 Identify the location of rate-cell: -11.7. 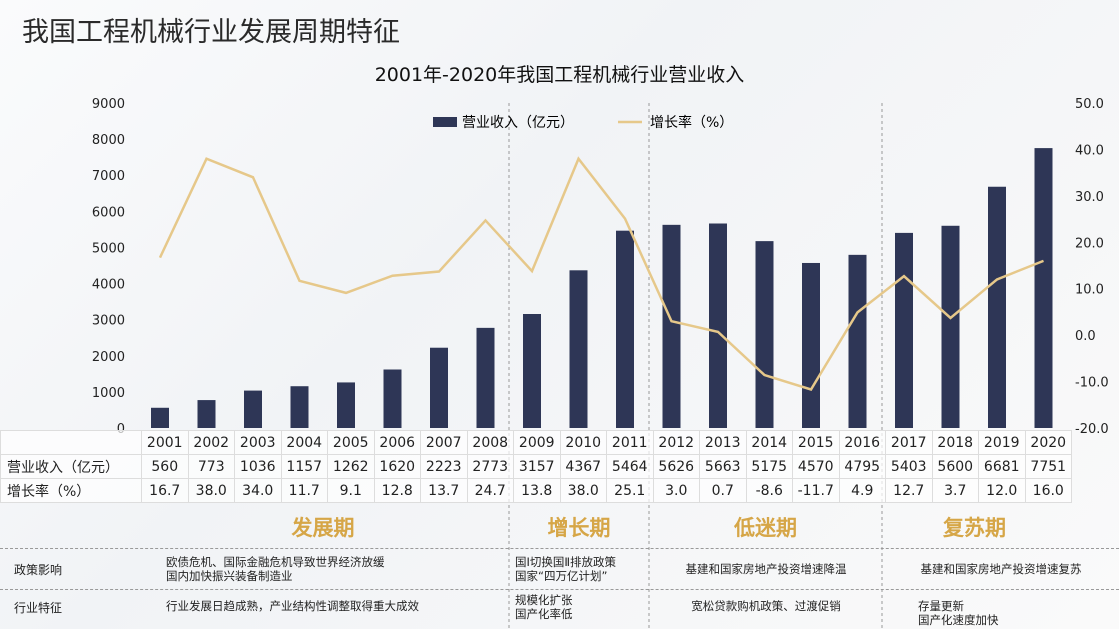
(816, 490).